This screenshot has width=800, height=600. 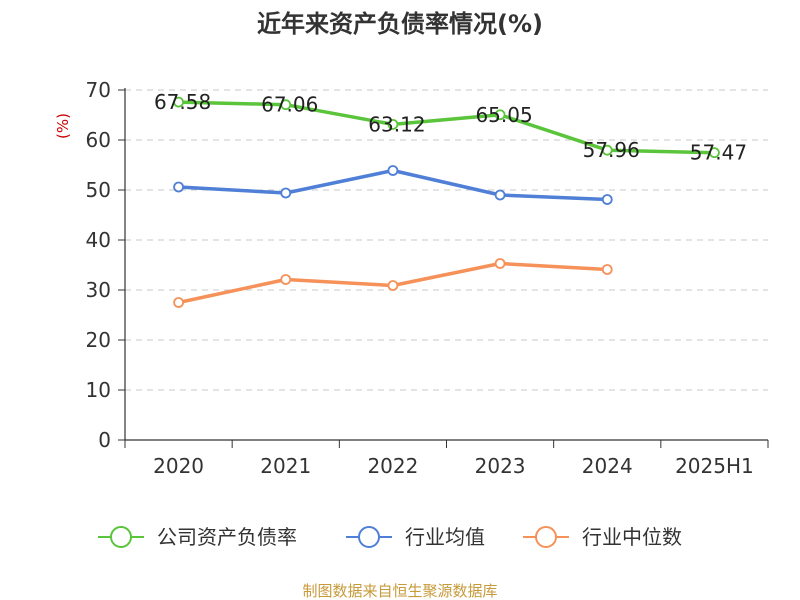 I want to click on data-label-3: 65.05, so click(x=503, y=115).